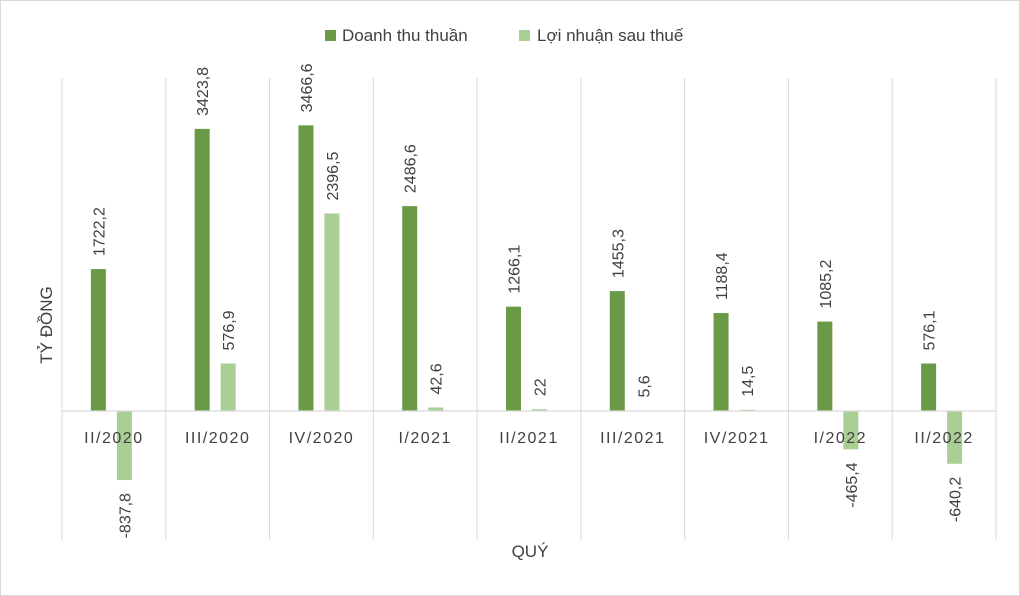  I want to click on data-label-revenue: 3423,8, so click(203, 91).